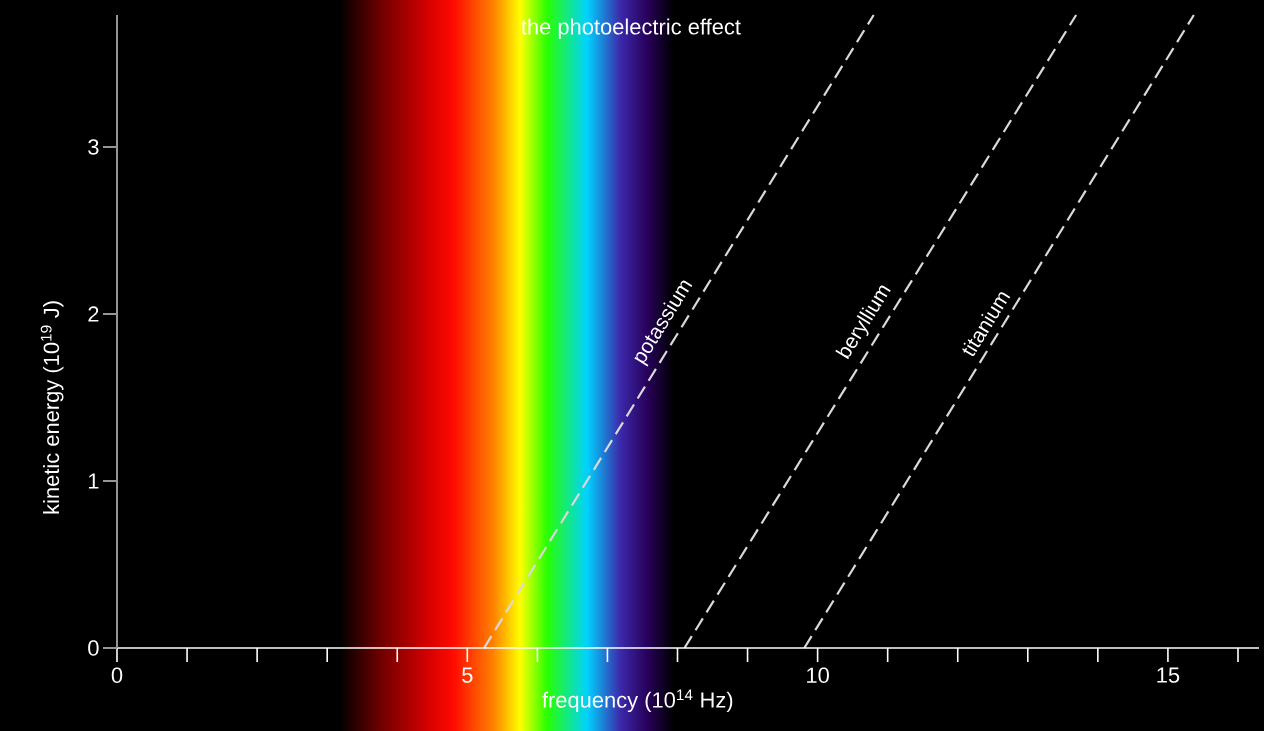 The image size is (1264, 731). I want to click on x-tick-label: 5, so click(467, 675).